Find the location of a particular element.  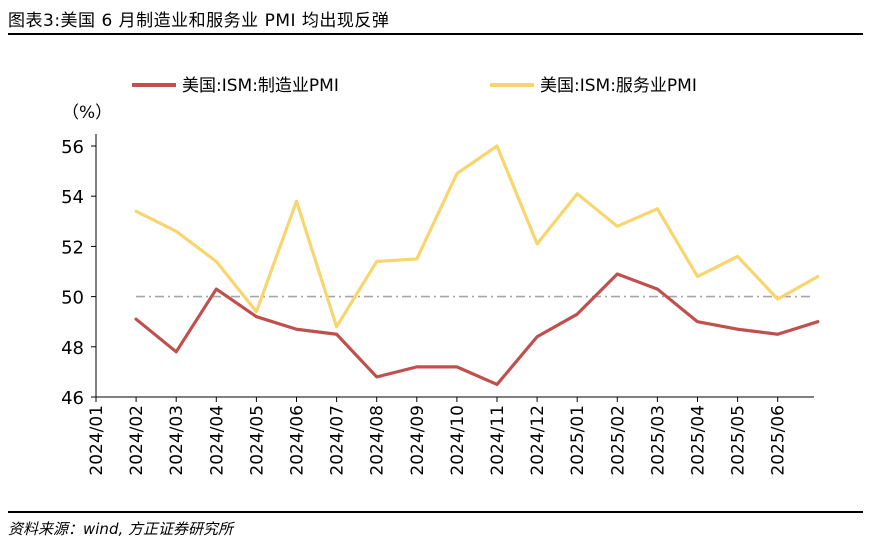

x-tick-label: 2025/03 is located at coordinates (658, 440).